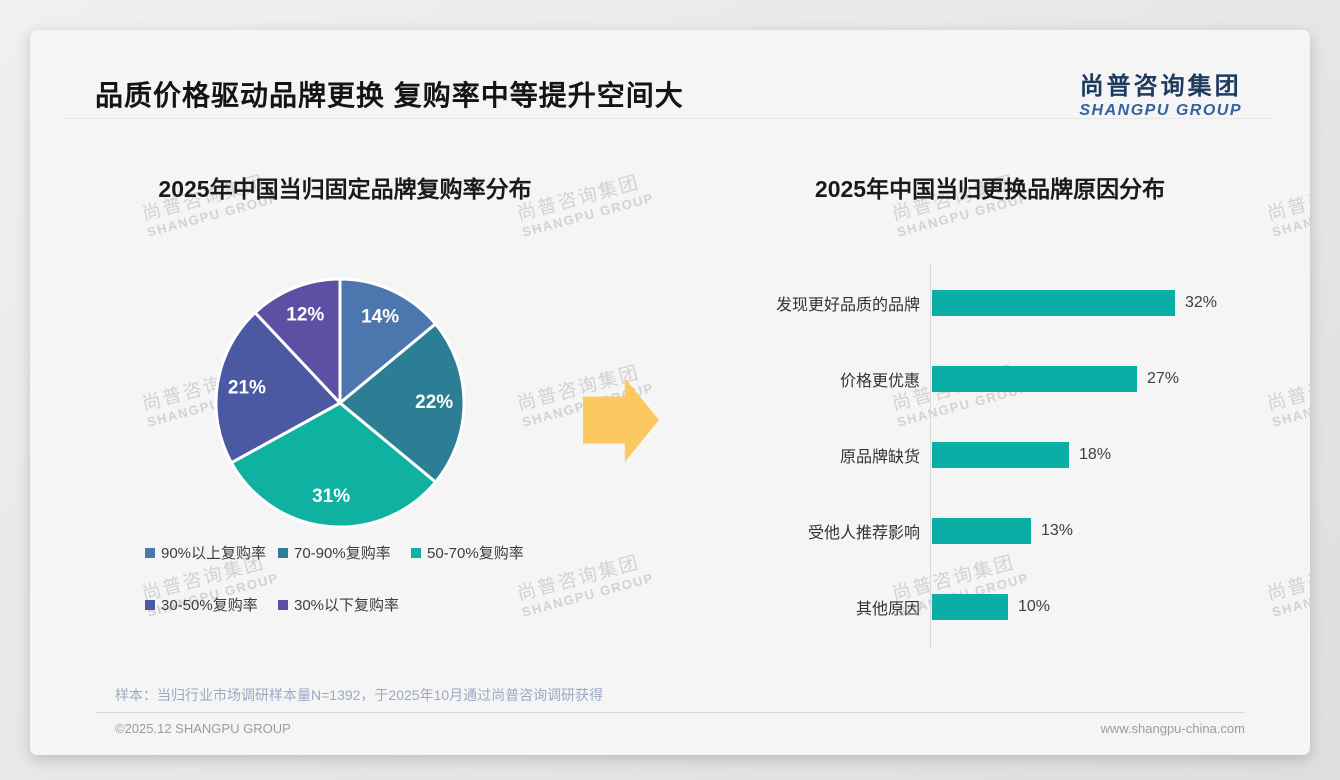 The height and width of the screenshot is (780, 1340). I want to click on pie-chart: 14% 22% 31% 21% 12%, so click(340, 403).